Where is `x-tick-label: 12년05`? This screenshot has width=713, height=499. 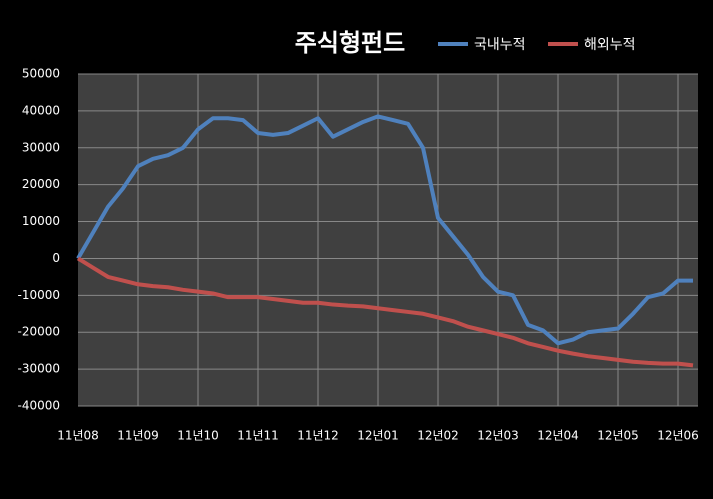 x-tick-label: 12년05 is located at coordinates (618, 436).